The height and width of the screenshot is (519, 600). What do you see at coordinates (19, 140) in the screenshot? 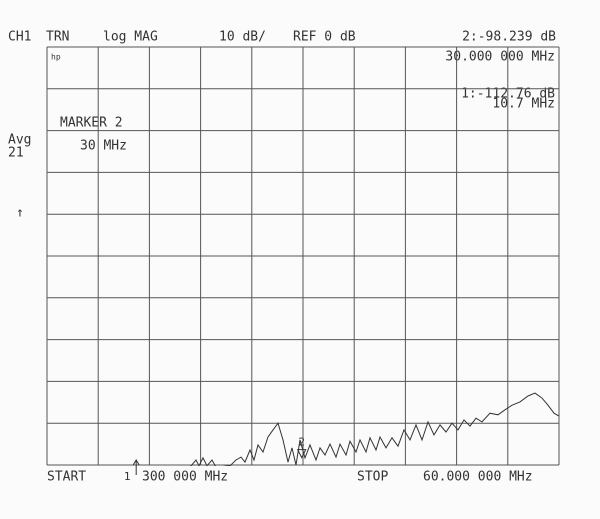
I see `avg-label: Avg` at bounding box center [19, 140].